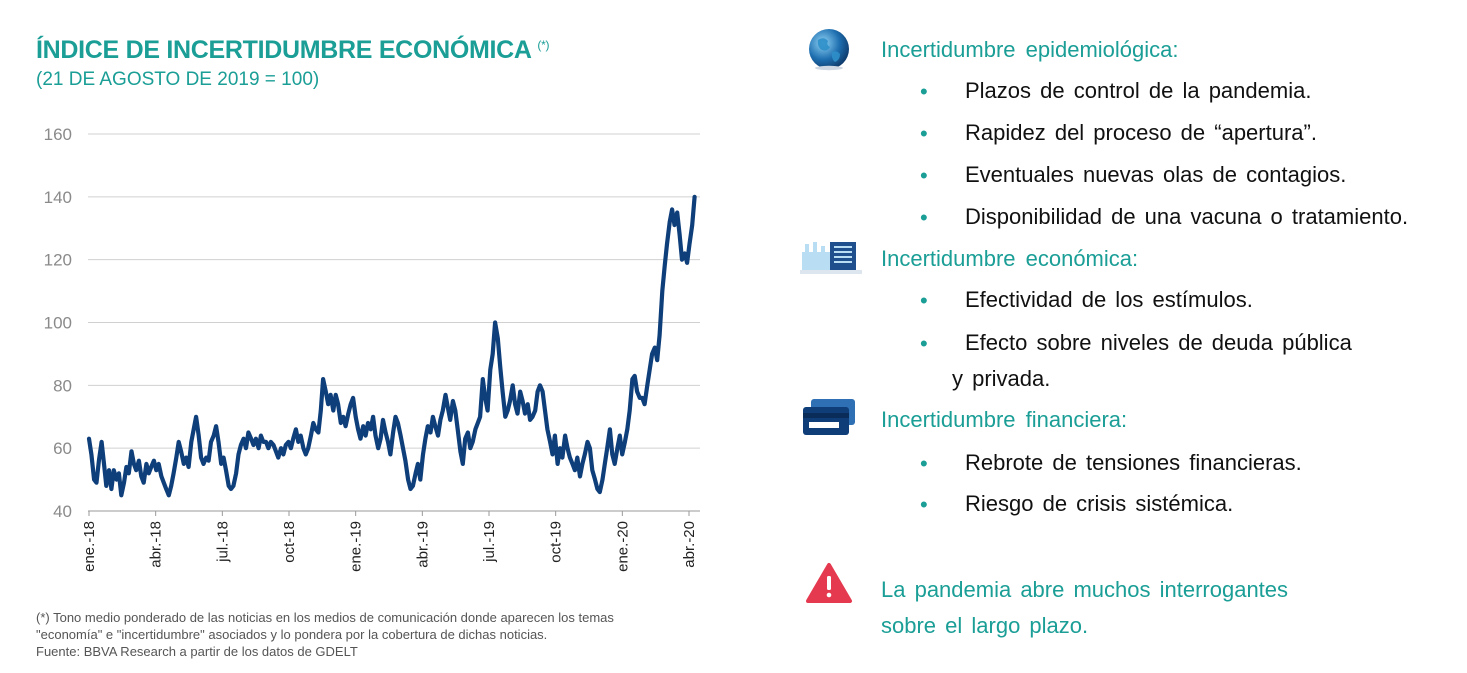 The height and width of the screenshot is (673, 1467). What do you see at coordinates (62, 448) in the screenshot?
I see `y-tick-label: 60` at bounding box center [62, 448].